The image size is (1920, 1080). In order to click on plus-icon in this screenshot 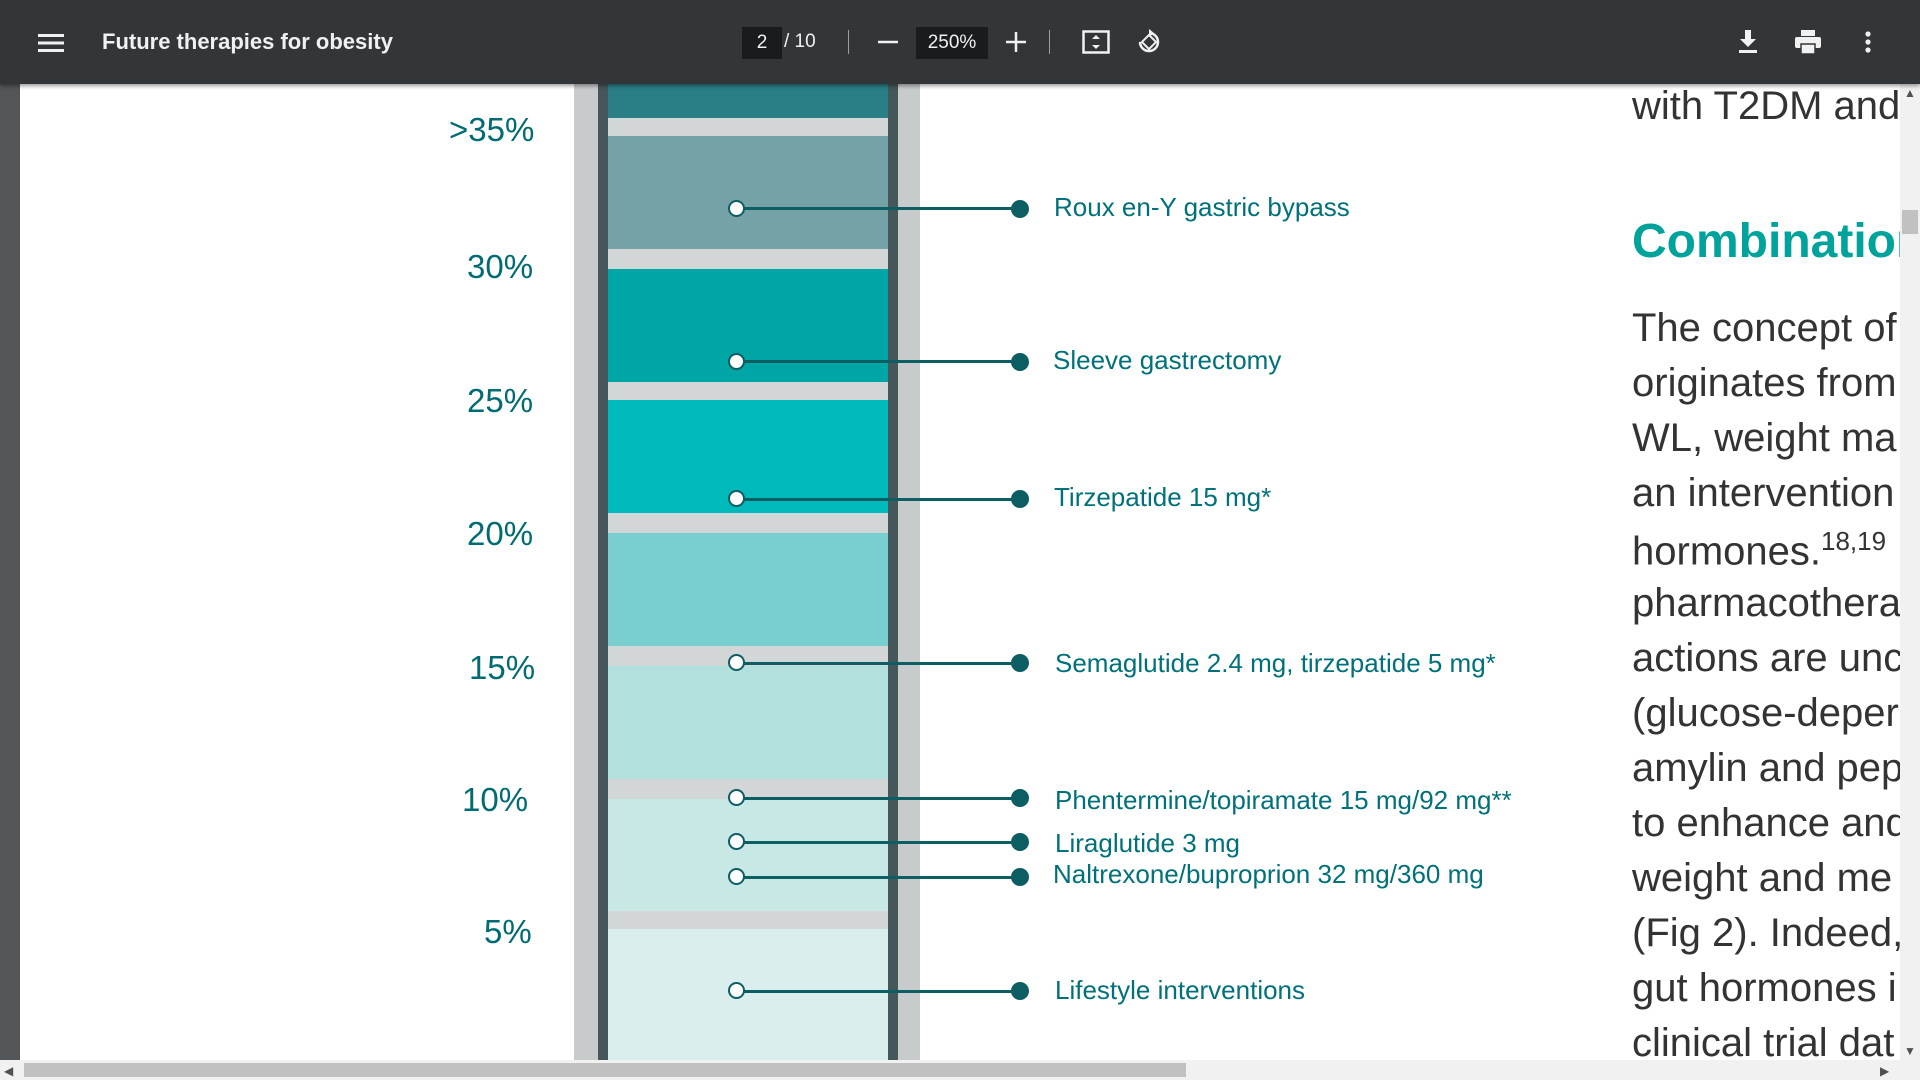, I will do `click(1016, 42)`.